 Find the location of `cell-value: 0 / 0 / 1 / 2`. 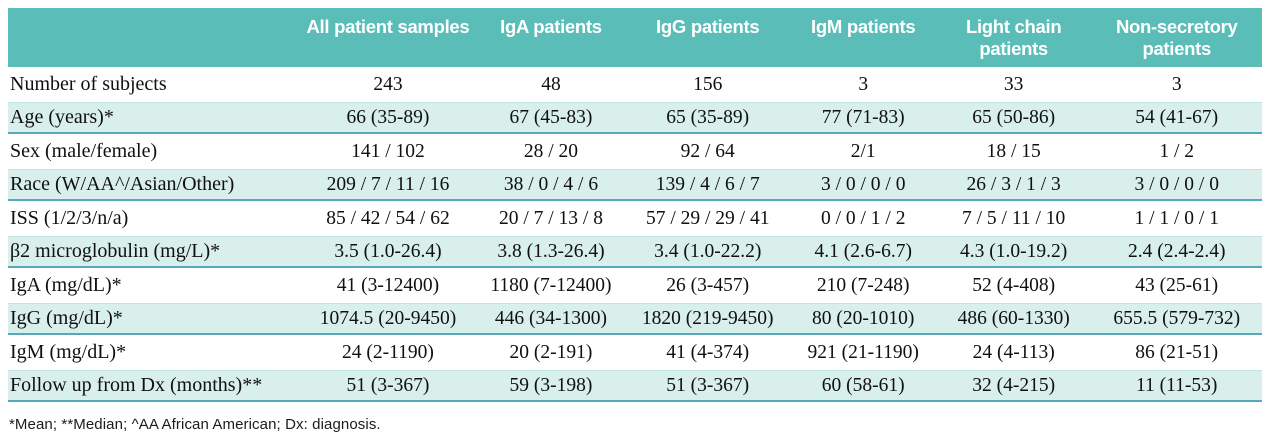

cell-value: 0 / 0 / 1 / 2 is located at coordinates (863, 218).